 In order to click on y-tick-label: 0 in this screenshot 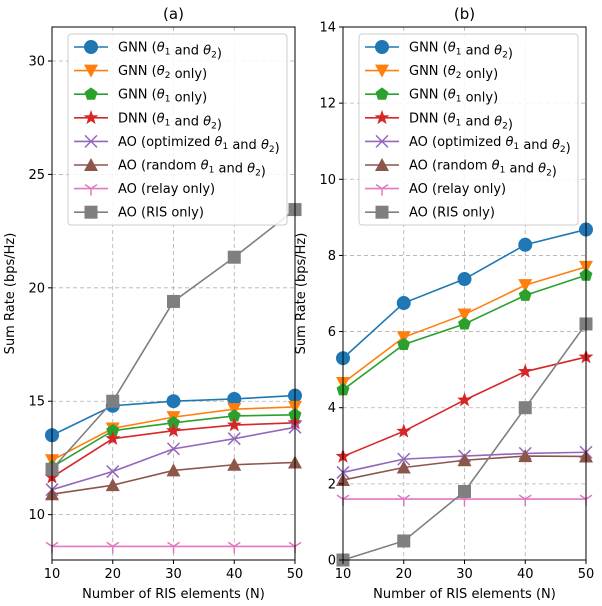, I will do `click(332, 561)`.